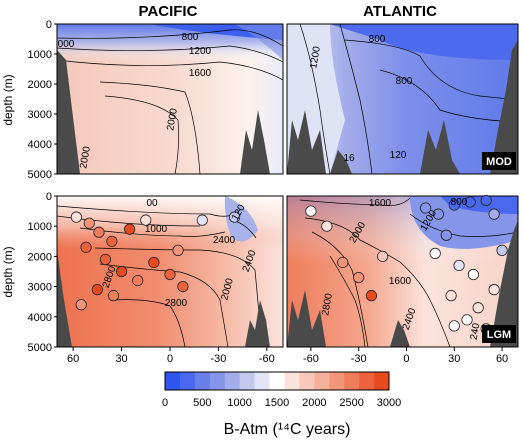 This screenshot has height=447, width=524. I want to click on y-tick-label: 0, so click(49, 25).